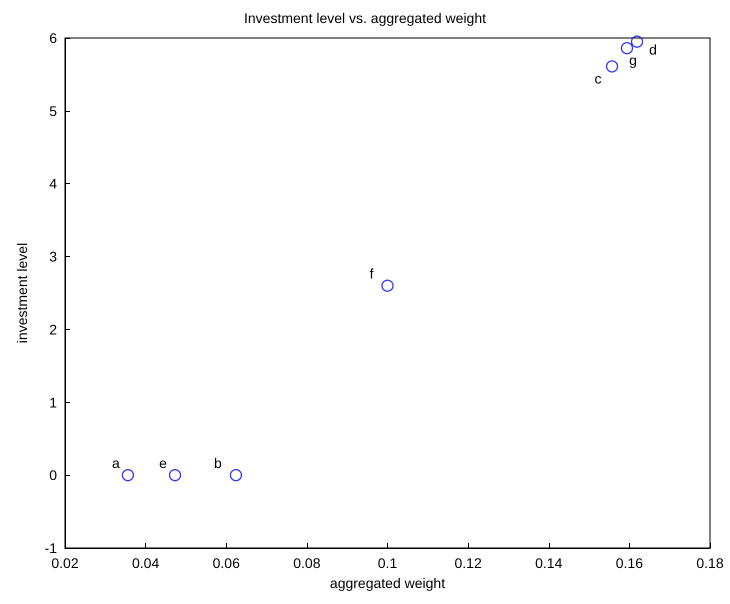  What do you see at coordinates (51, 548) in the screenshot?
I see `y-tick-label: -1` at bounding box center [51, 548].